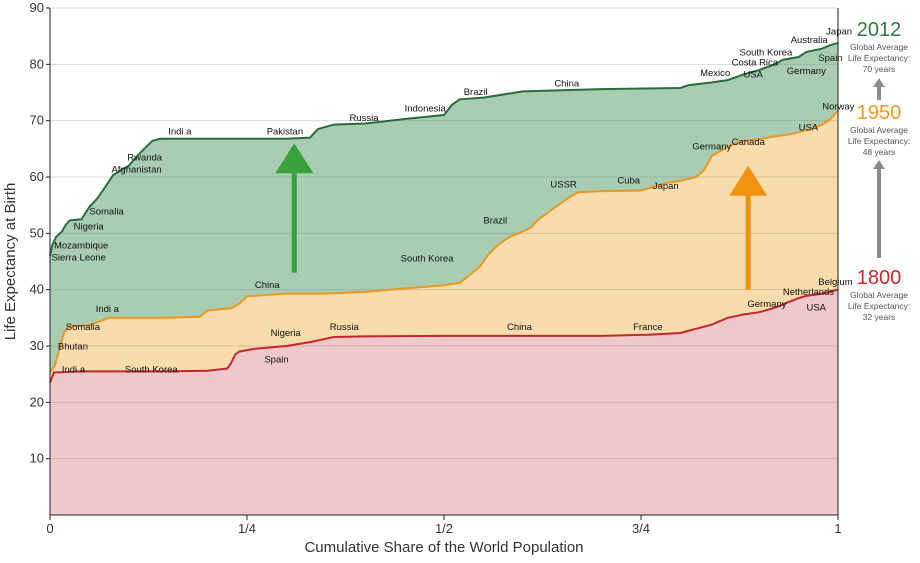 The image size is (920, 563). What do you see at coordinates (567, 83) in the screenshot?
I see `country-label-35: China` at bounding box center [567, 83].